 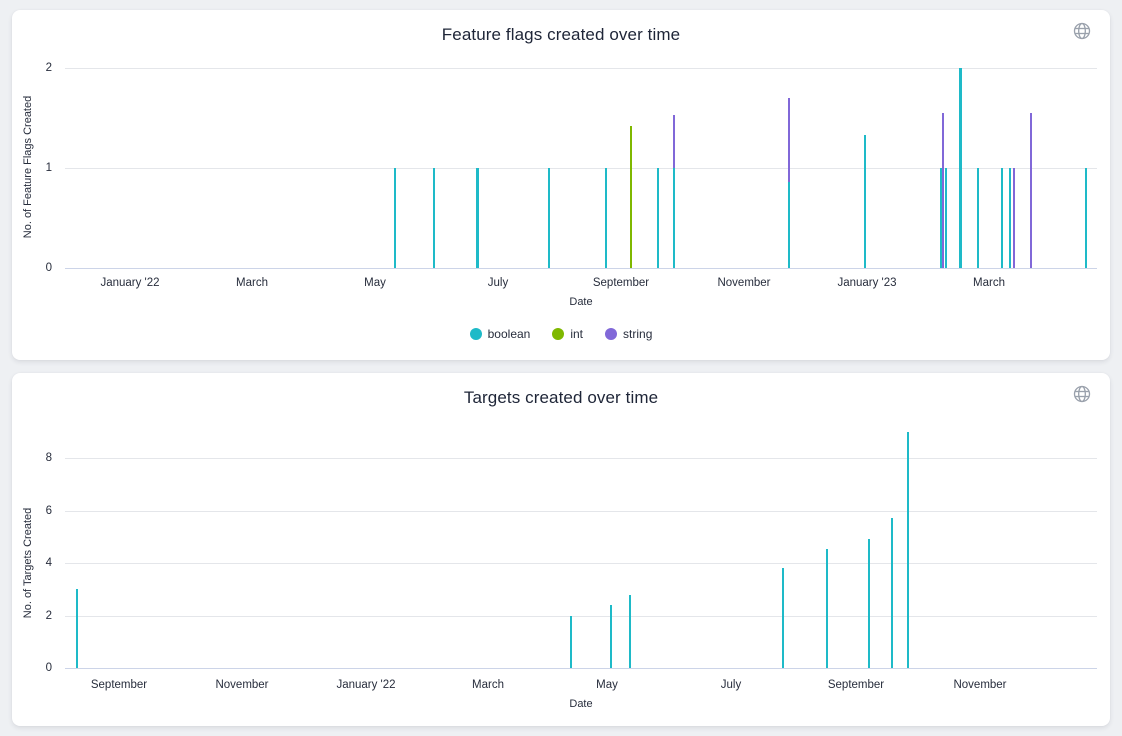 I want to click on legend-item-string: string, so click(x=628, y=334).